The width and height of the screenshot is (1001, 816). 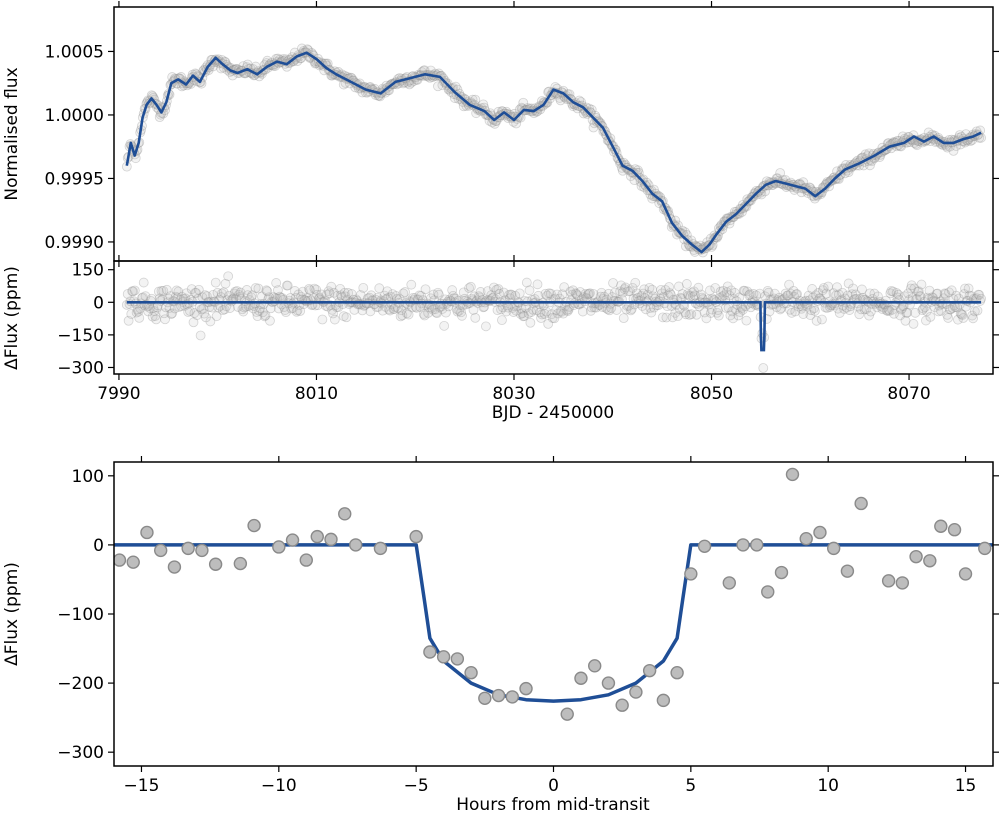 What do you see at coordinates (828, 786) in the screenshot?
I see `folded-transit-x-tick-label: 10` at bounding box center [828, 786].